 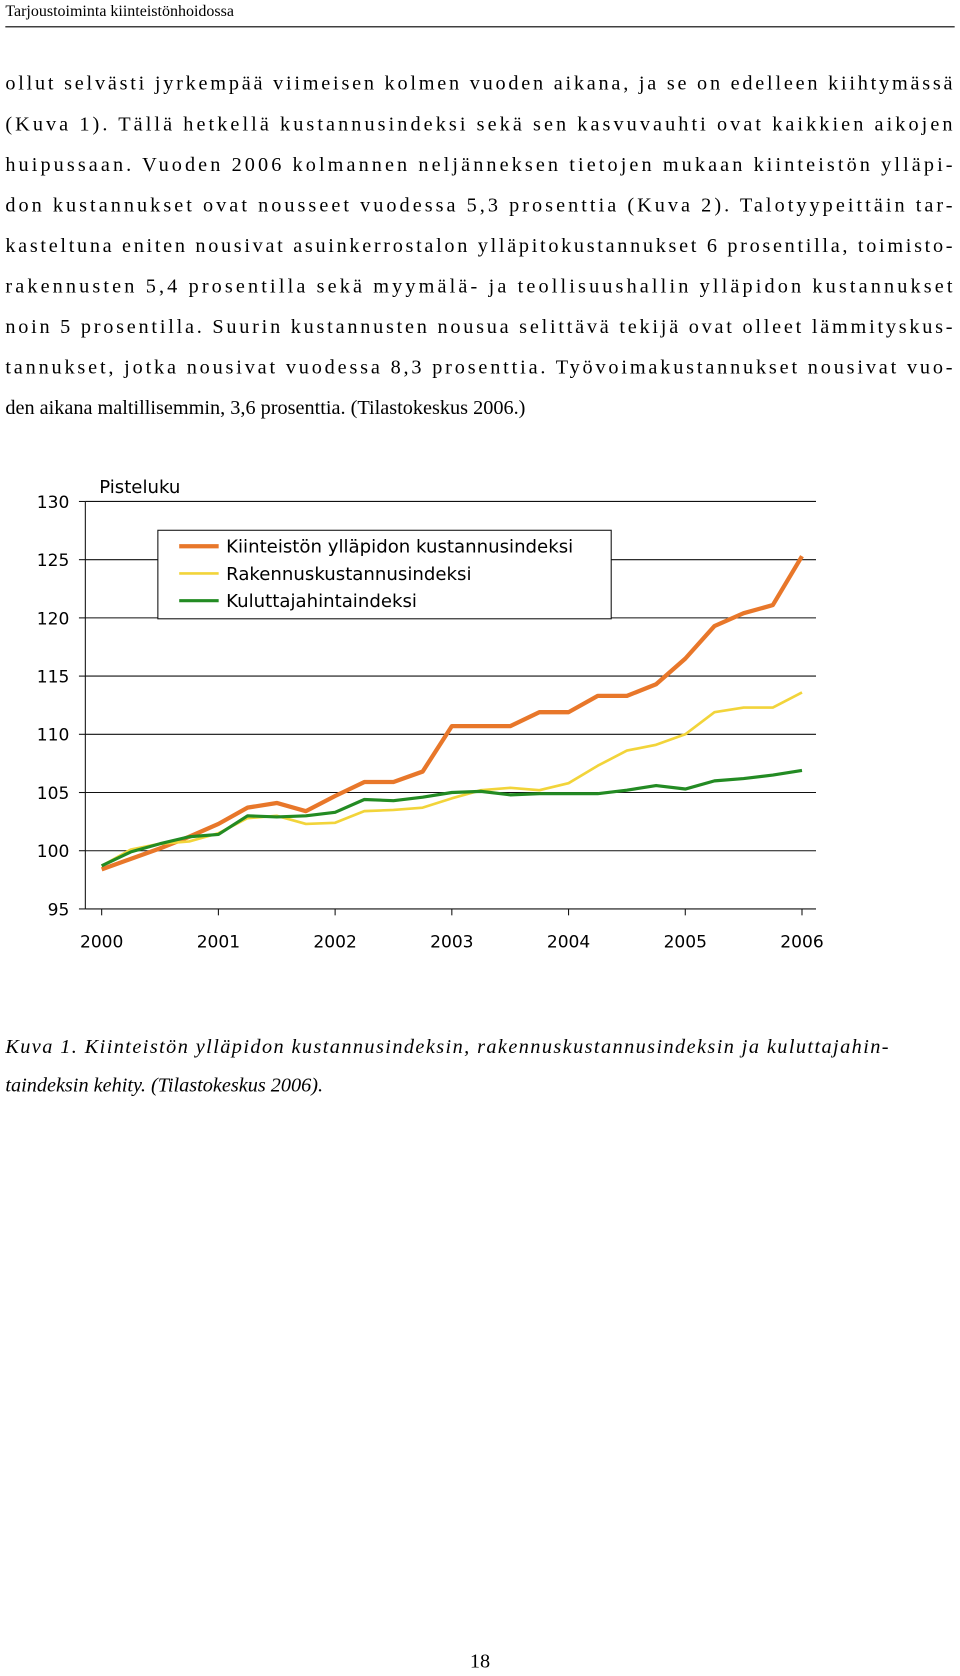 What do you see at coordinates (801, 942) in the screenshot?
I see `x-tick-label: 2006` at bounding box center [801, 942].